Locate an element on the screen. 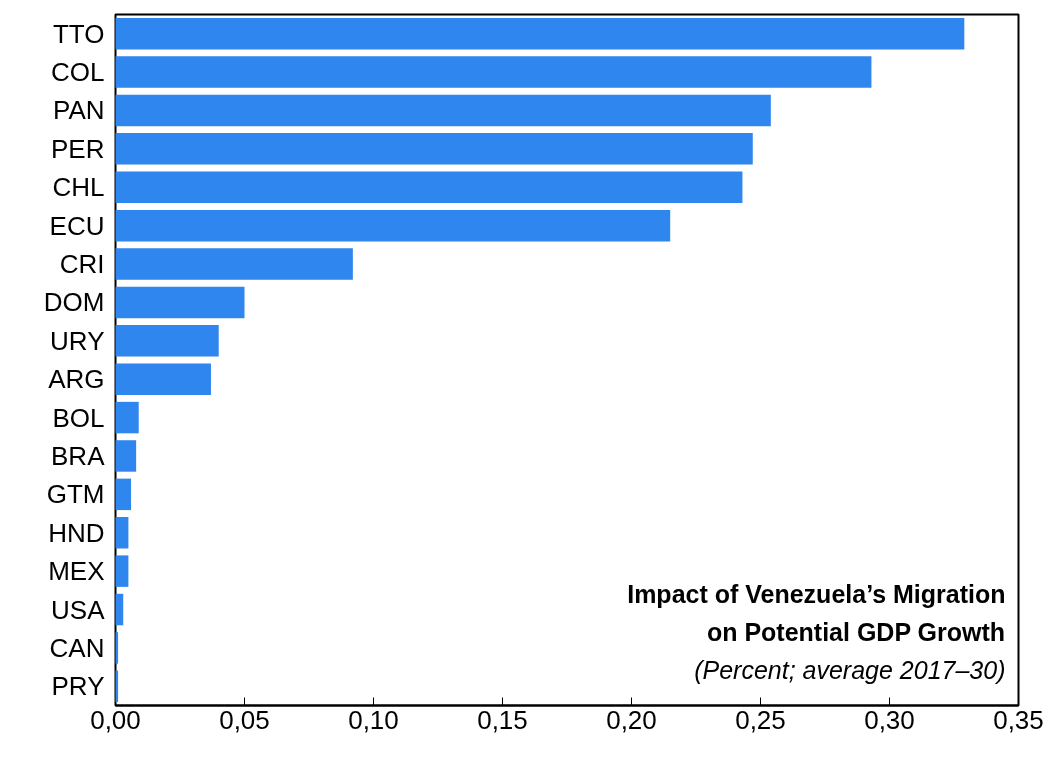  y-tick-label: CHL is located at coordinates (78, 187).